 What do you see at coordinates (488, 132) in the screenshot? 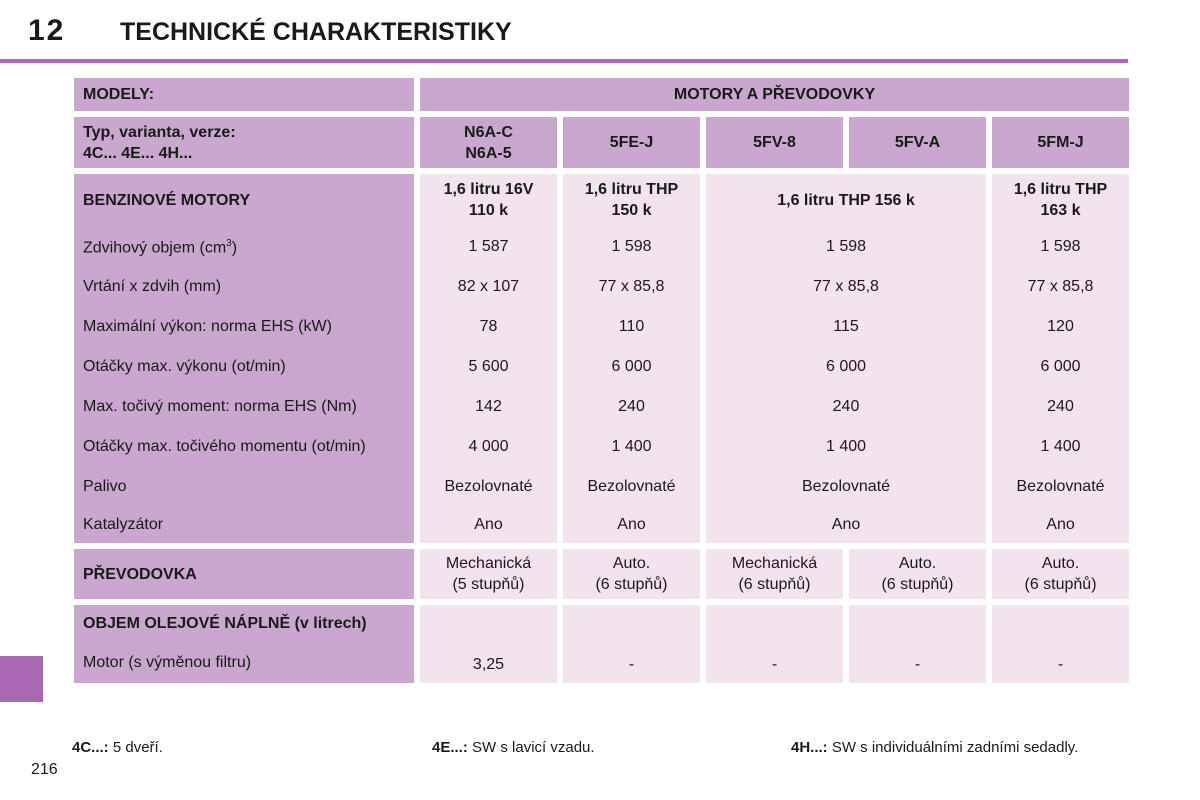
I see `type-code: N6A-C` at bounding box center [488, 132].